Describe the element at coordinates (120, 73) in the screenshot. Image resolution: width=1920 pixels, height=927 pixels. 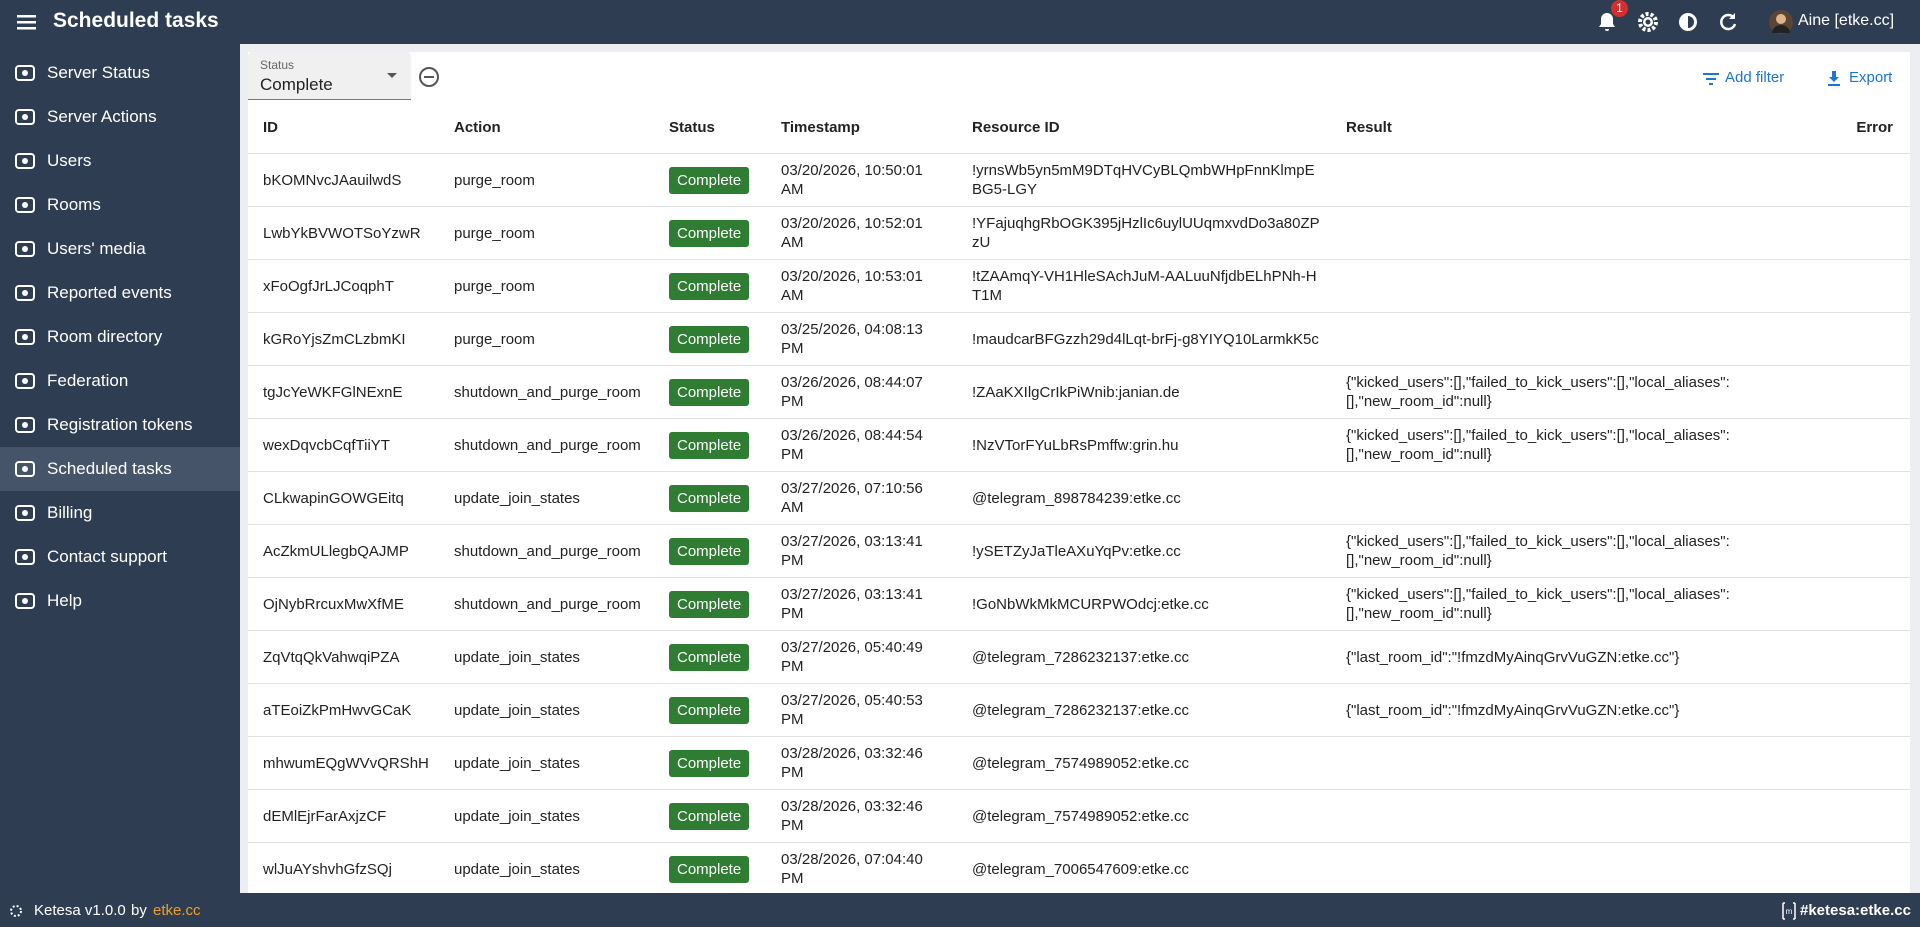
I see `nav-item: Server Status` at that location.